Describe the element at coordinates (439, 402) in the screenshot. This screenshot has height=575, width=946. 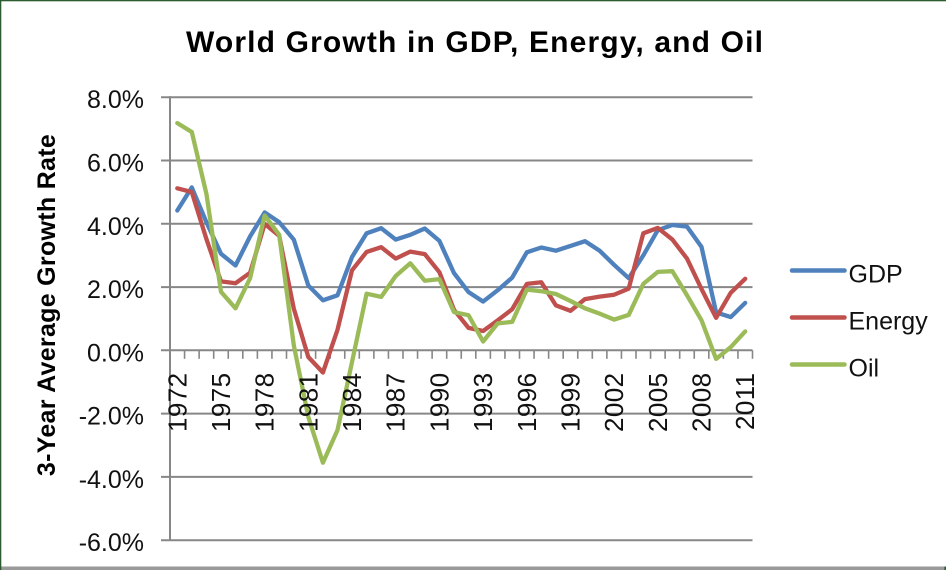
I see `svg-text: 1990` at that location.